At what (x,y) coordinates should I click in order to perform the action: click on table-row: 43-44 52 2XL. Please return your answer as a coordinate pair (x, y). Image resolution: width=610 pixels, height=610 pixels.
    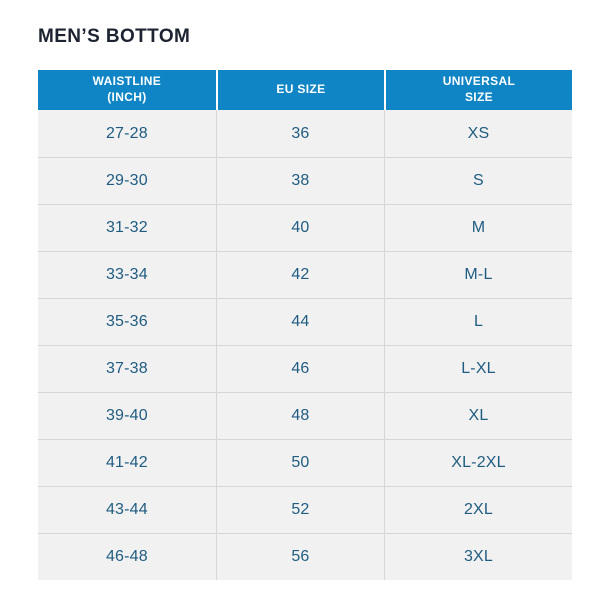
    Looking at the image, I should click on (305, 509).